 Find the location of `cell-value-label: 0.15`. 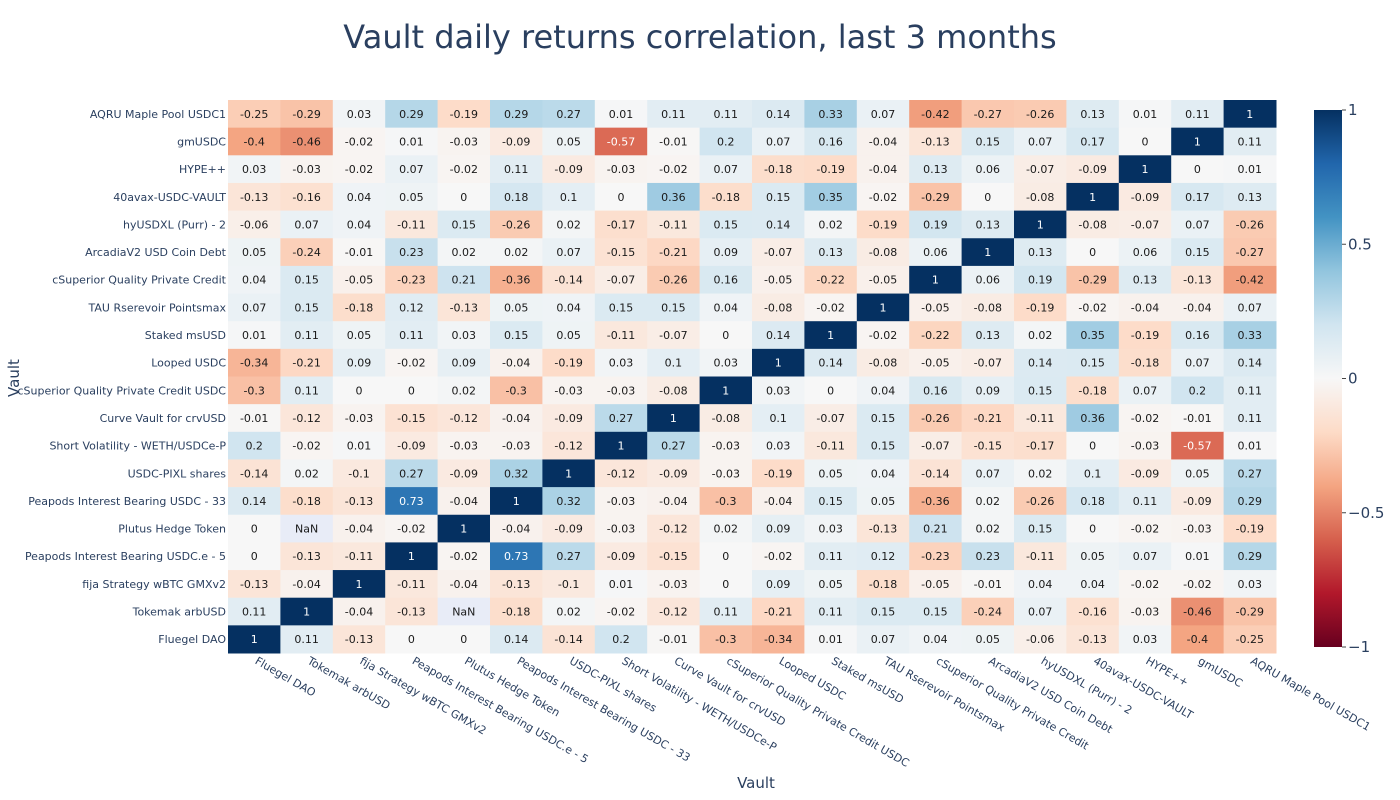

cell-value-label: 0.15 is located at coordinates (935, 612).